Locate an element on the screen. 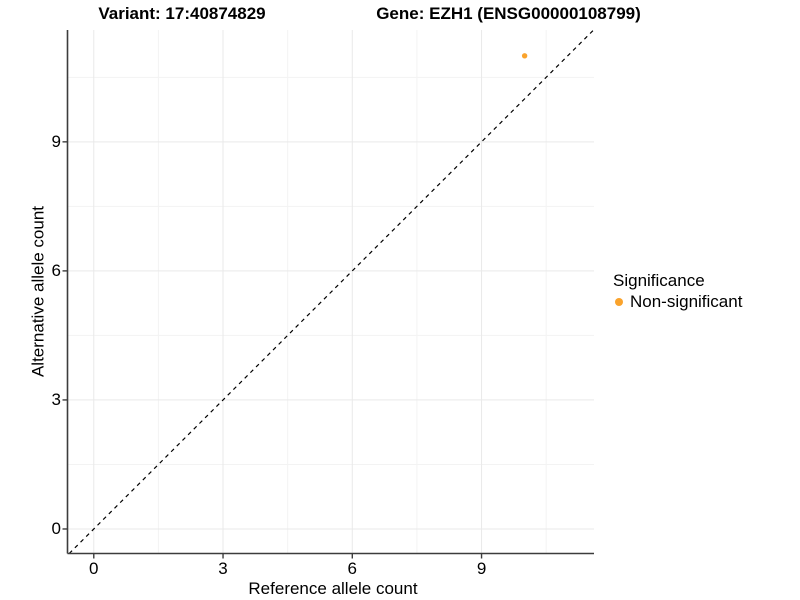  x-tick-label: 9 is located at coordinates (481, 568).